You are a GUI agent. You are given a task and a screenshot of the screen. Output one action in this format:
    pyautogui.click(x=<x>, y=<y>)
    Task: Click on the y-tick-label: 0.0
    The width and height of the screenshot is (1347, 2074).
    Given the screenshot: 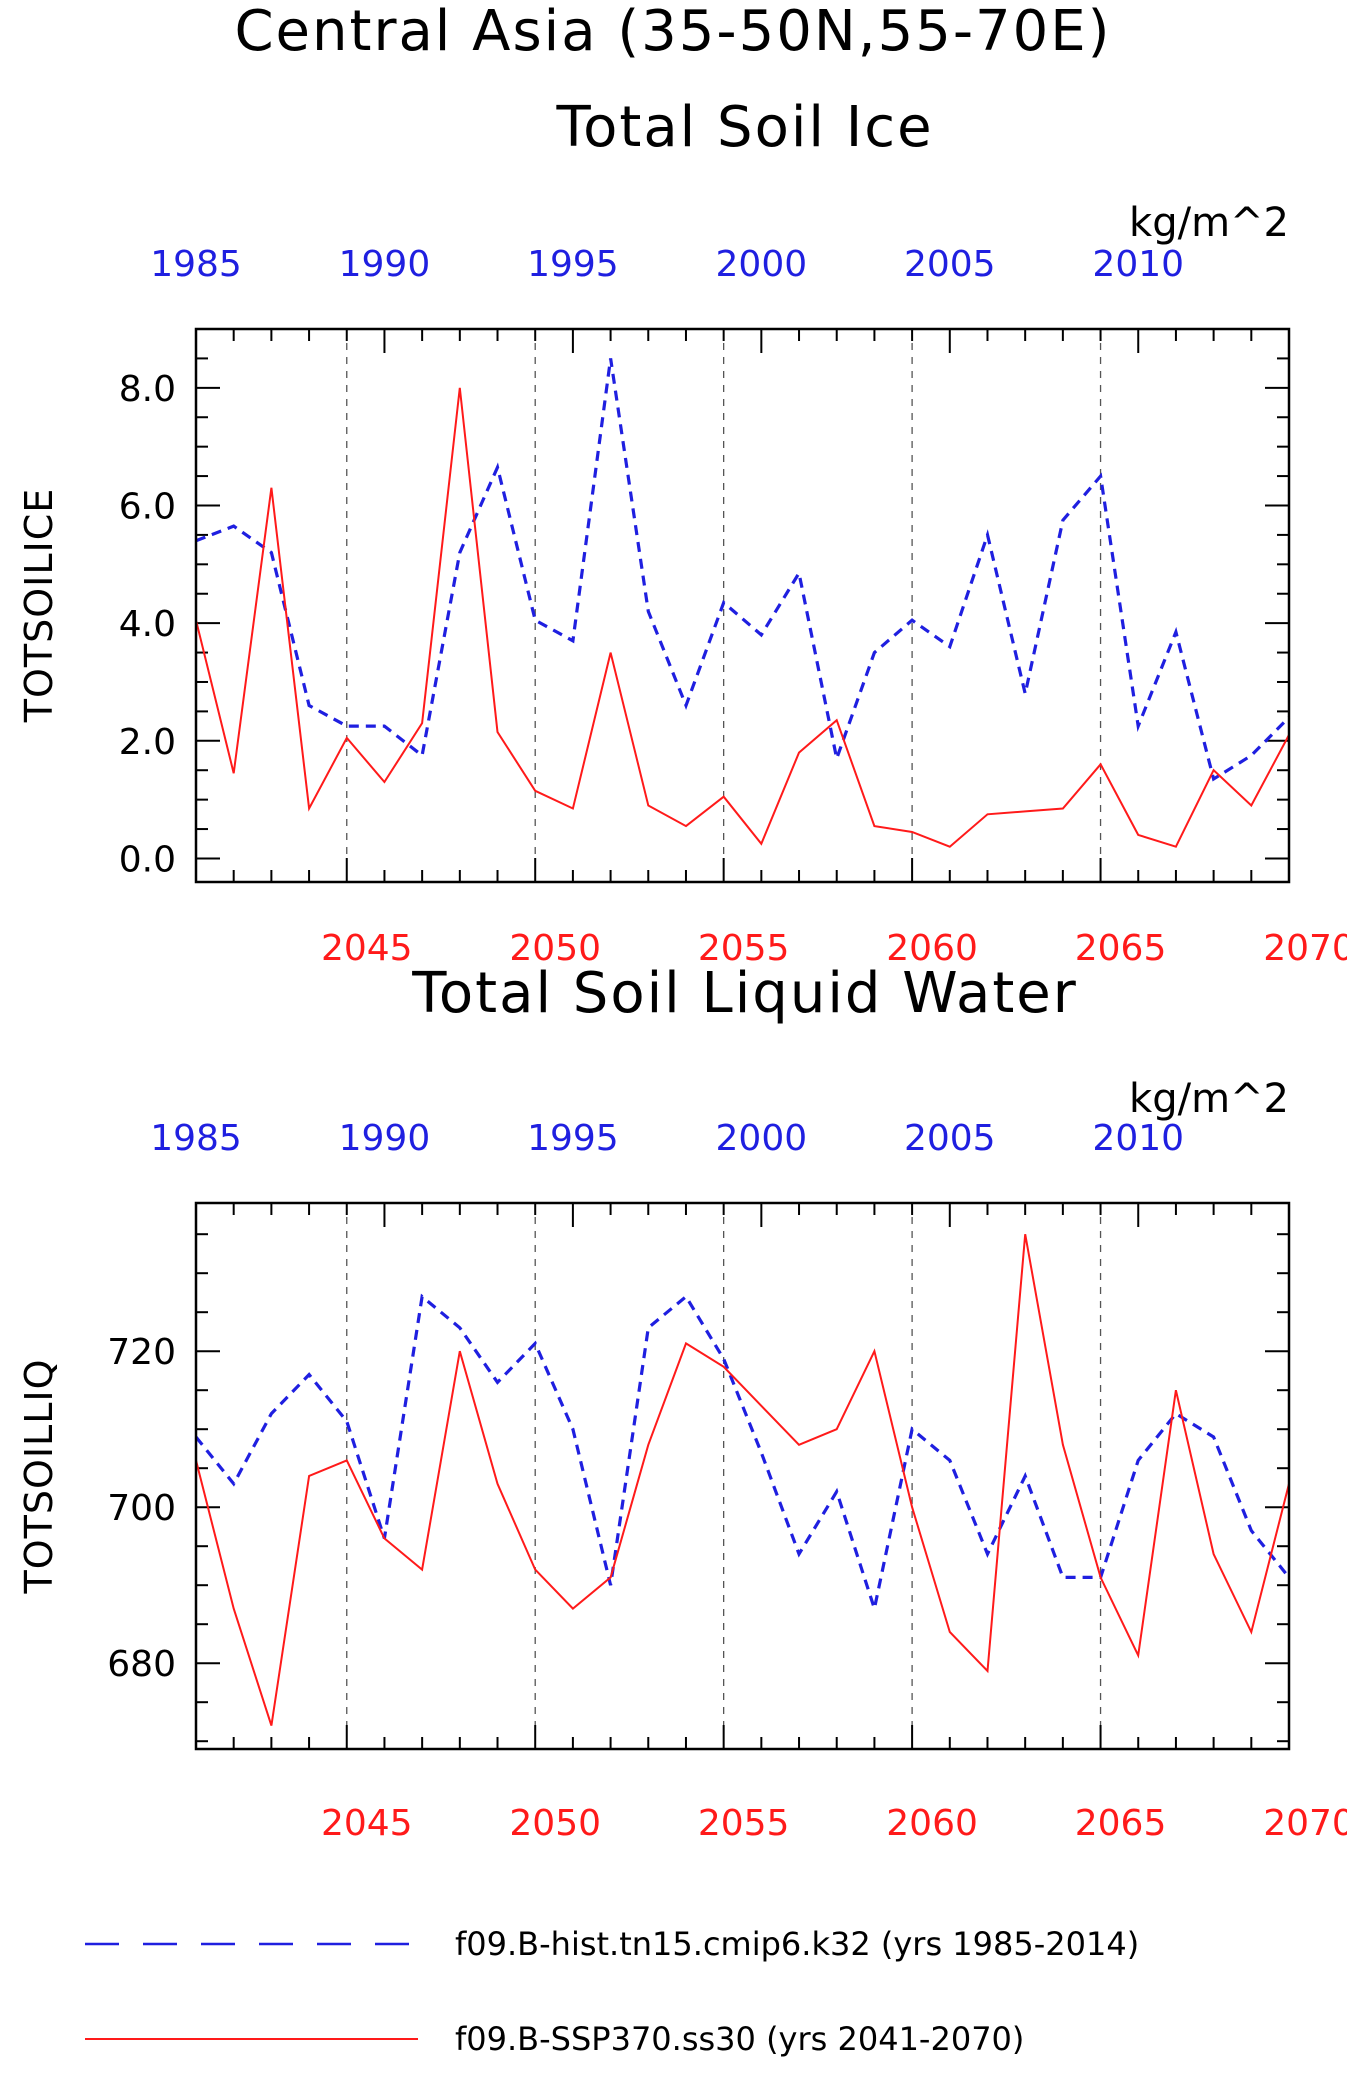 What is the action you would take?
    pyautogui.click(x=147, y=859)
    